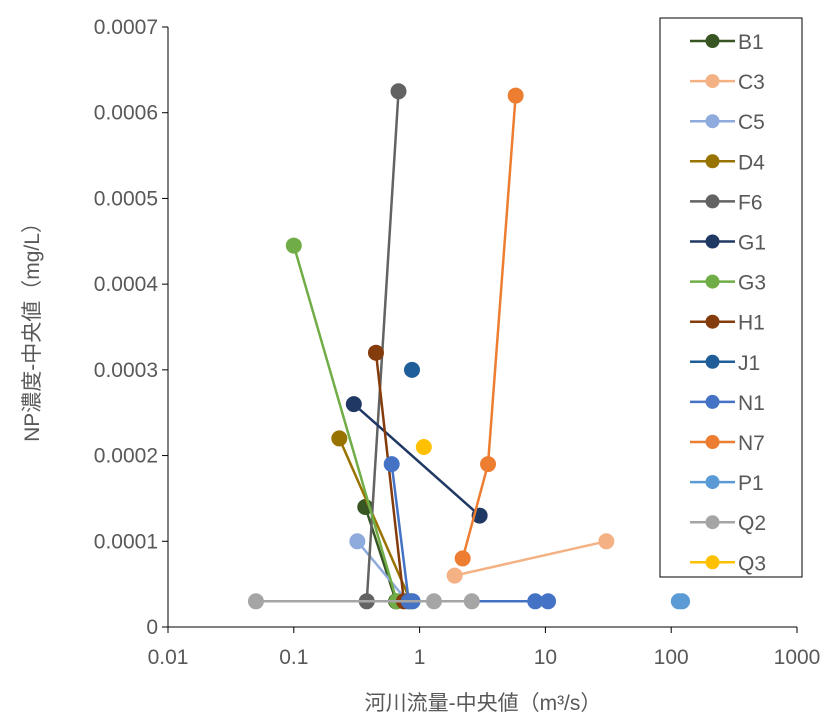 The width and height of the screenshot is (834, 719). Describe the element at coordinates (345, 423) in the screenshot. I see `series-line-g3` at that location.